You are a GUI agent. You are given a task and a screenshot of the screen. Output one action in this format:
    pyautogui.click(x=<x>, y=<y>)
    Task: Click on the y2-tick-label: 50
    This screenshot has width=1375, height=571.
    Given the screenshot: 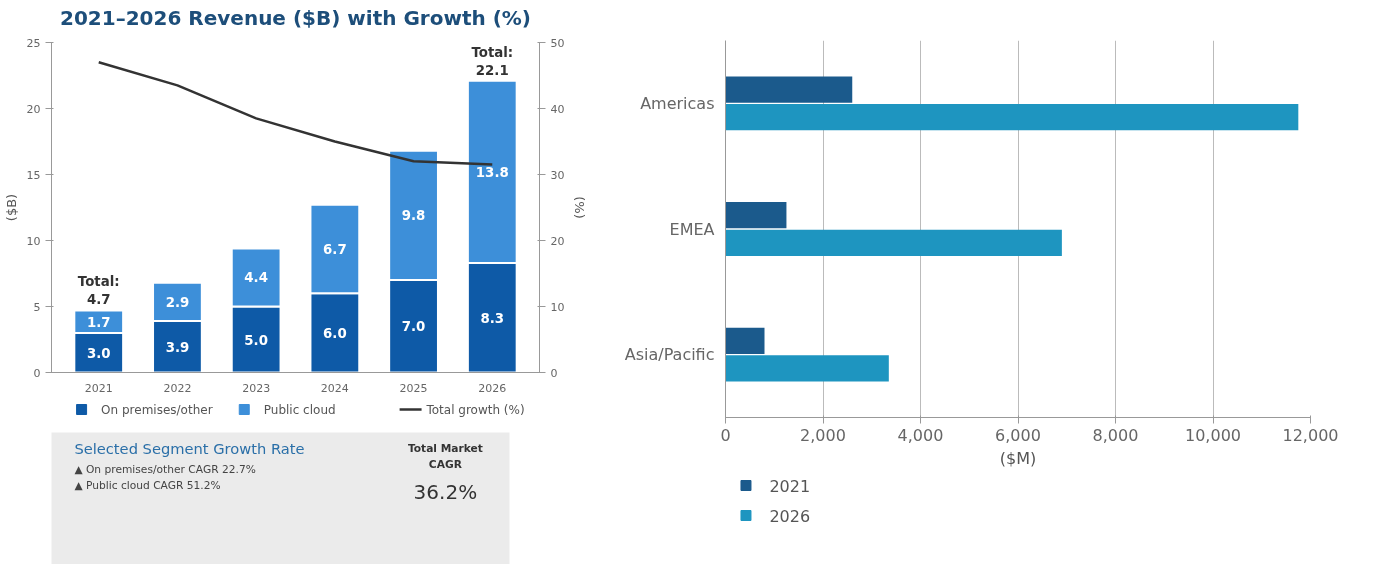 What is the action you would take?
    pyautogui.click(x=557, y=43)
    